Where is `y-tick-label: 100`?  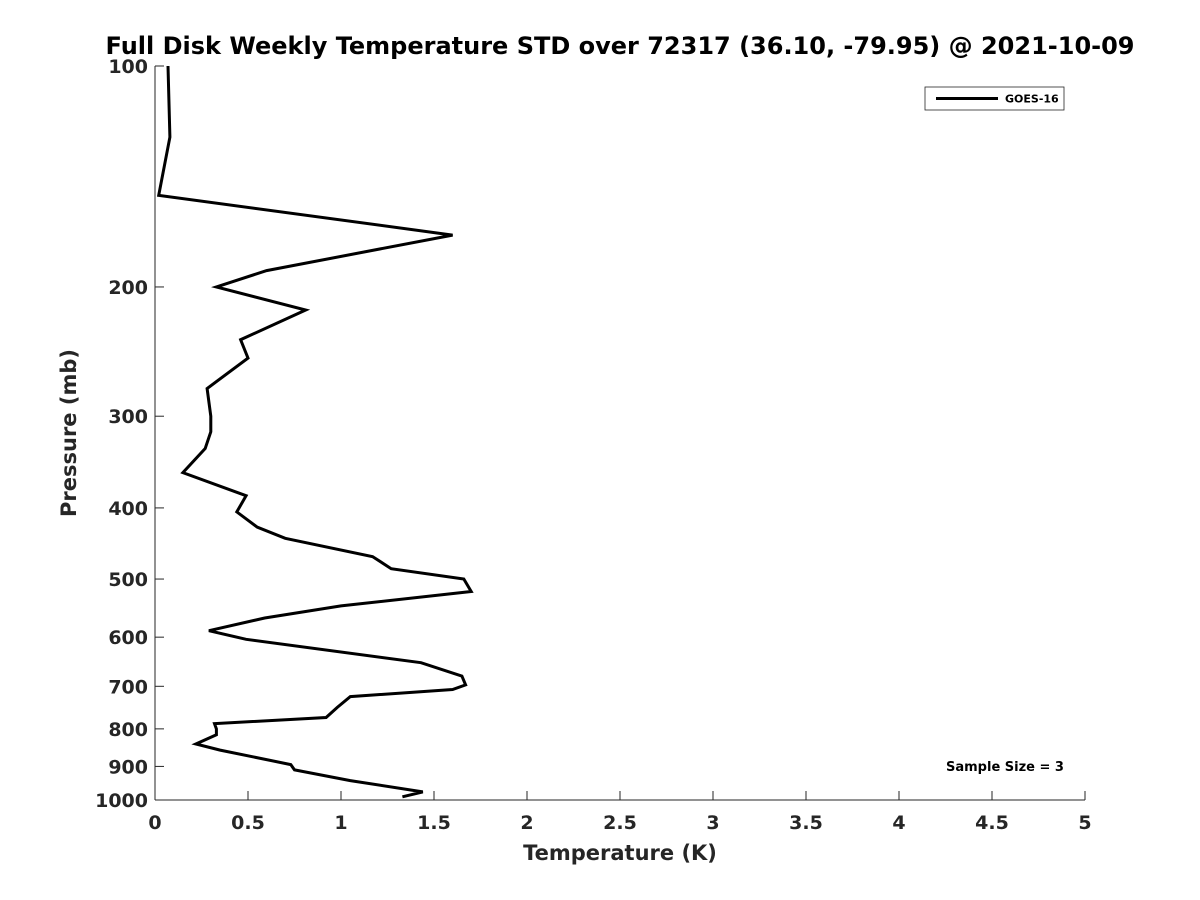 y-tick-label: 100 is located at coordinates (128, 67).